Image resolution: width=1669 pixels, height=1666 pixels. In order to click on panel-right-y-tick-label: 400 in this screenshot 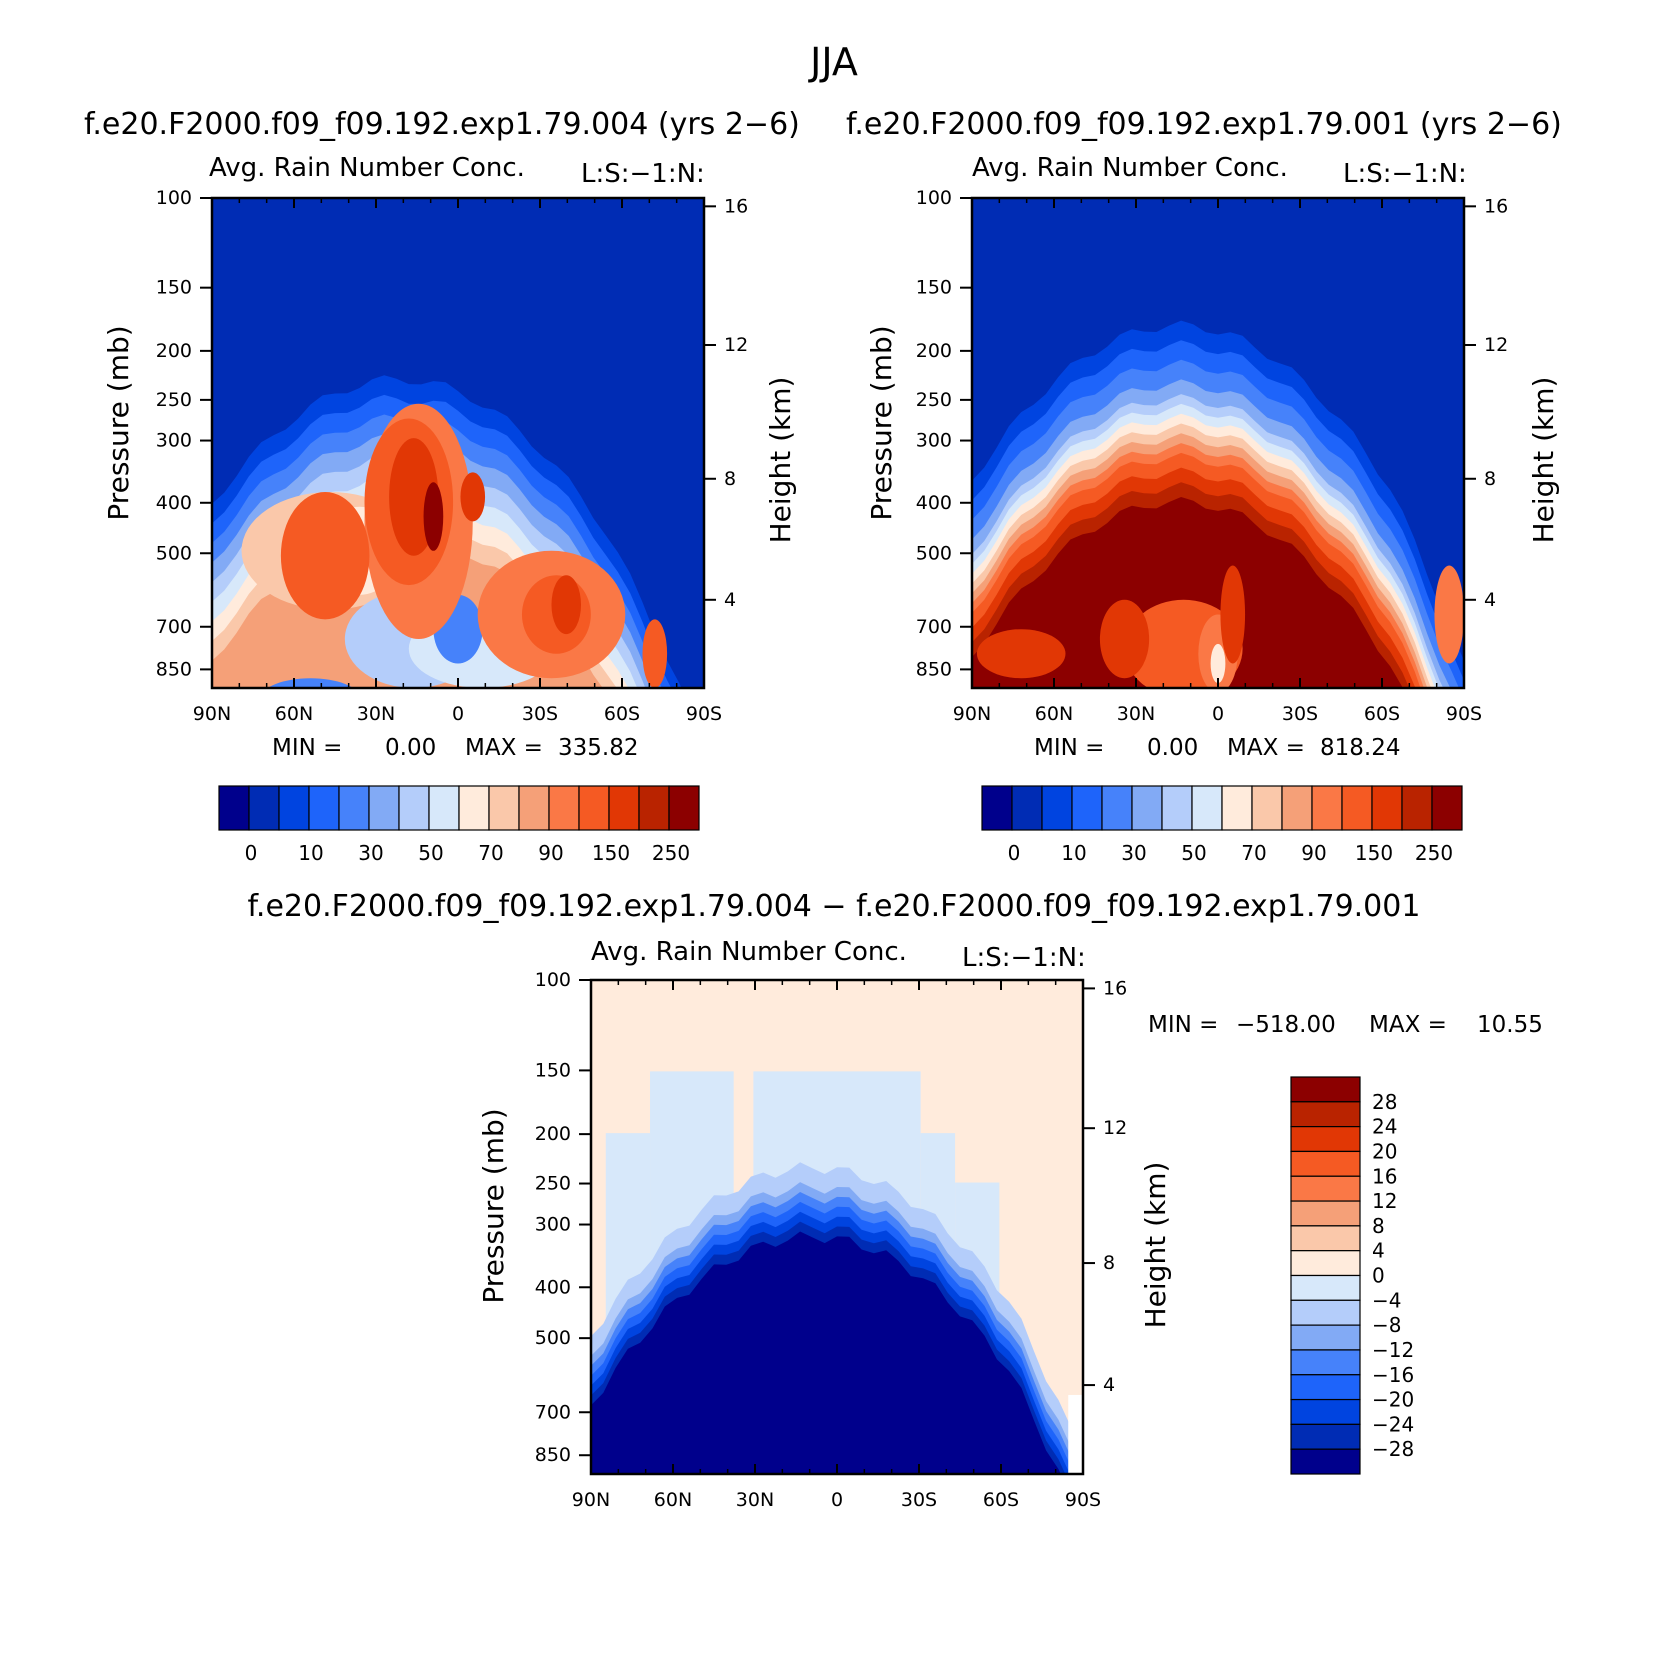, I will do `click(934, 503)`.